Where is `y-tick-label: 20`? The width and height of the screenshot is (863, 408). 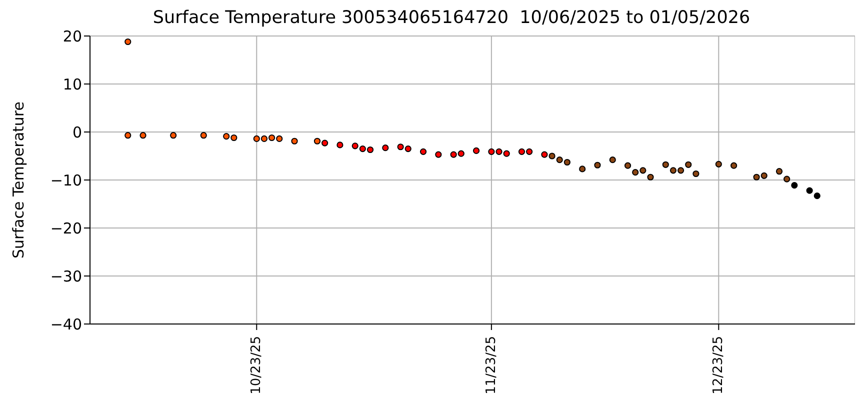
y-tick-label: 20 is located at coordinates (72, 36).